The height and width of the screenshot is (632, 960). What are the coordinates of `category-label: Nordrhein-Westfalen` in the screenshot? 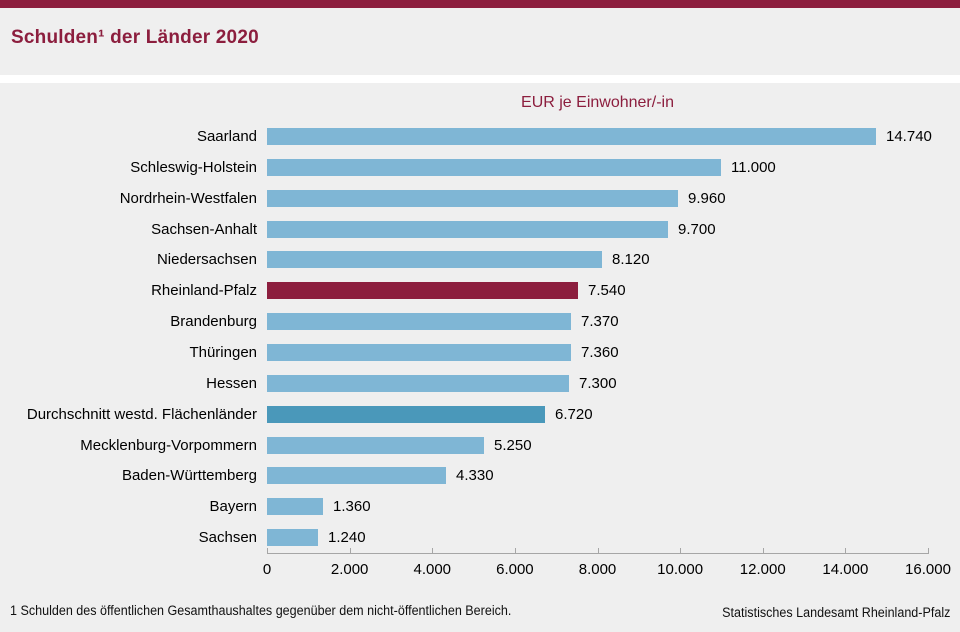 It's located at (188, 198).